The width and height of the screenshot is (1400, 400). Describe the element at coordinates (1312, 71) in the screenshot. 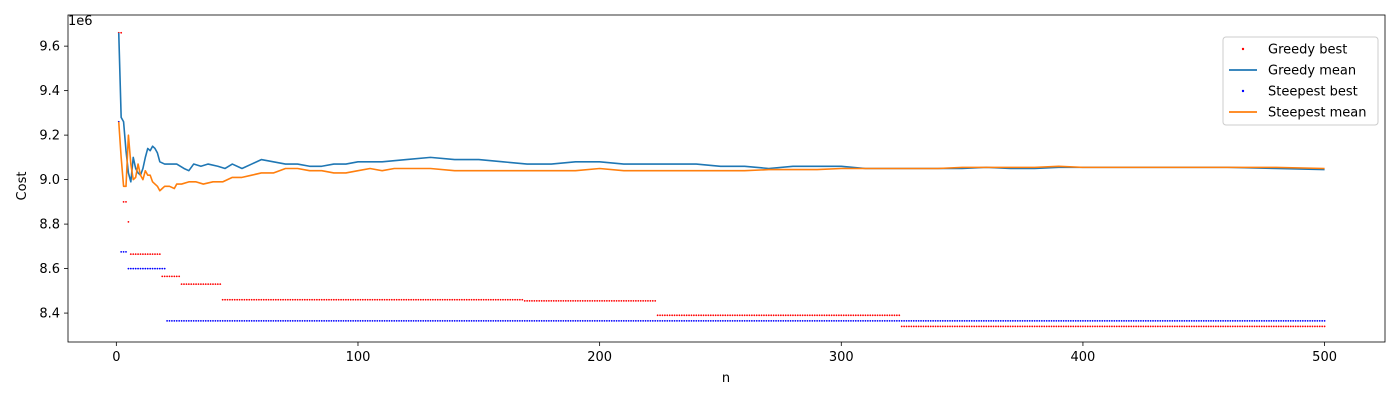

I see `legend-label-greedy-mean: Greedy mean` at that location.